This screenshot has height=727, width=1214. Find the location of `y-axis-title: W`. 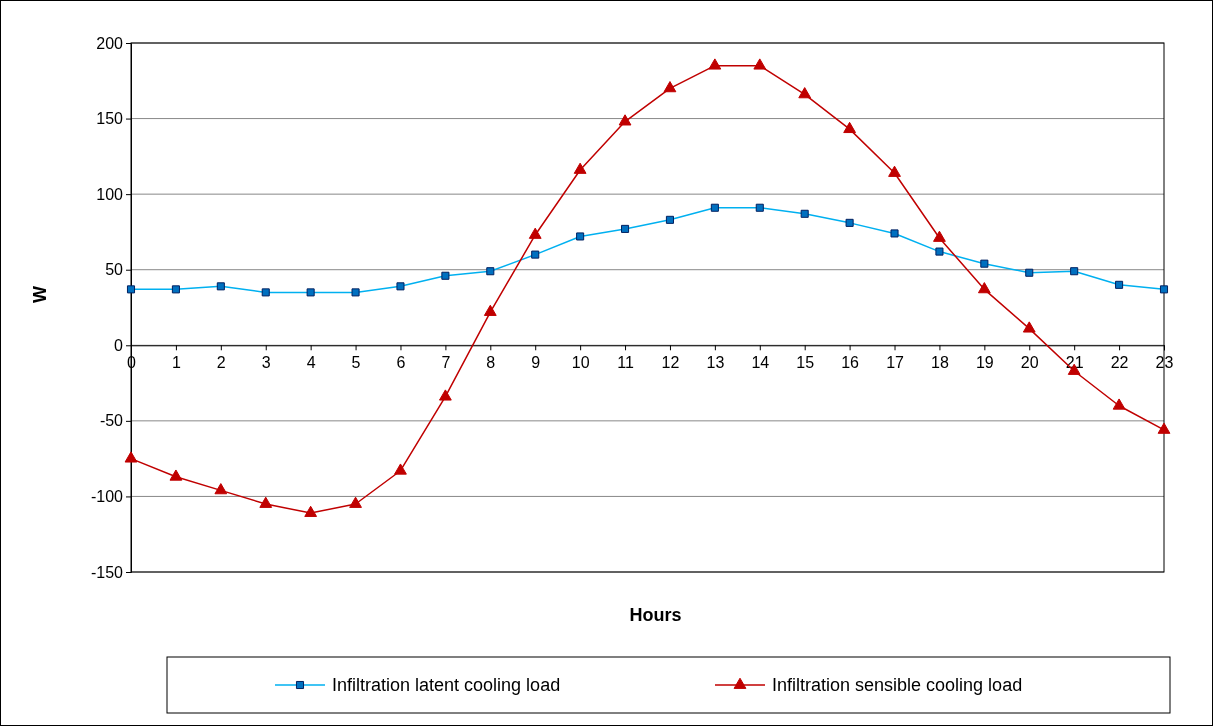

y-axis-title: W is located at coordinates (40, 294).